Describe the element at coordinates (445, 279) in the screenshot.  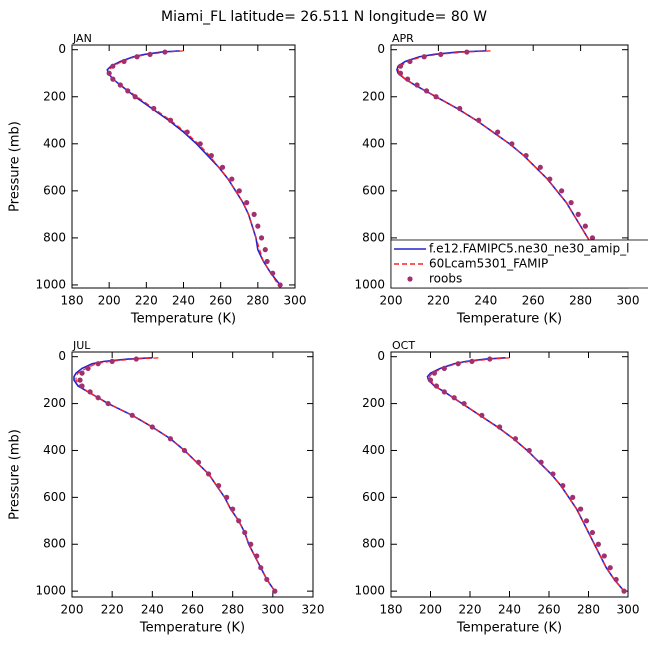
I see `legend-label: roobs` at that location.